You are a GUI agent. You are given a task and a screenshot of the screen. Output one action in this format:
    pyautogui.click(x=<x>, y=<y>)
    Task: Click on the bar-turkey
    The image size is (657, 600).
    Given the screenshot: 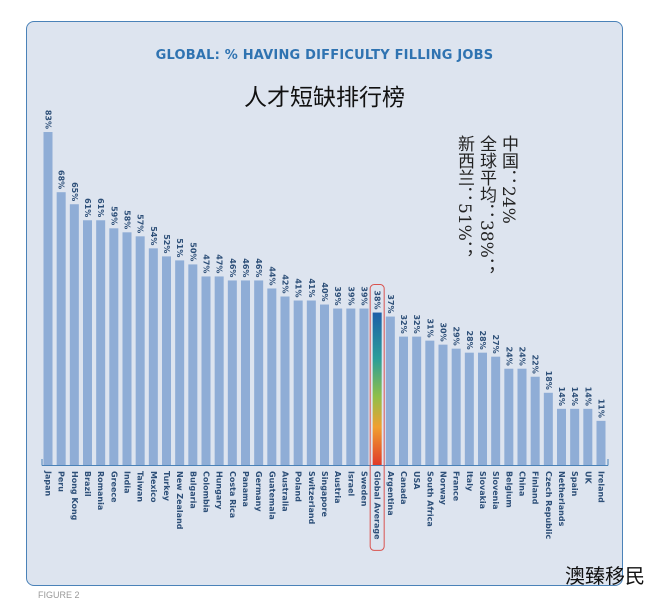 What is the action you would take?
    pyautogui.click(x=166, y=360)
    